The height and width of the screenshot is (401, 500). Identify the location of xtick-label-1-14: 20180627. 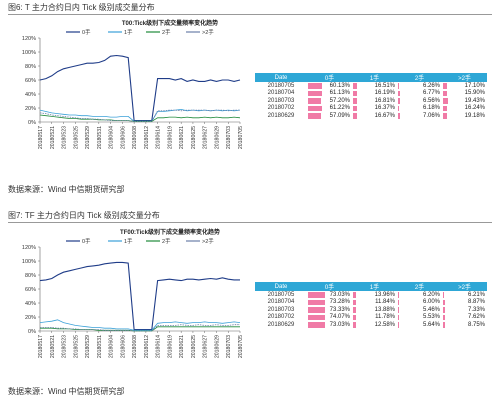
(206, 346).